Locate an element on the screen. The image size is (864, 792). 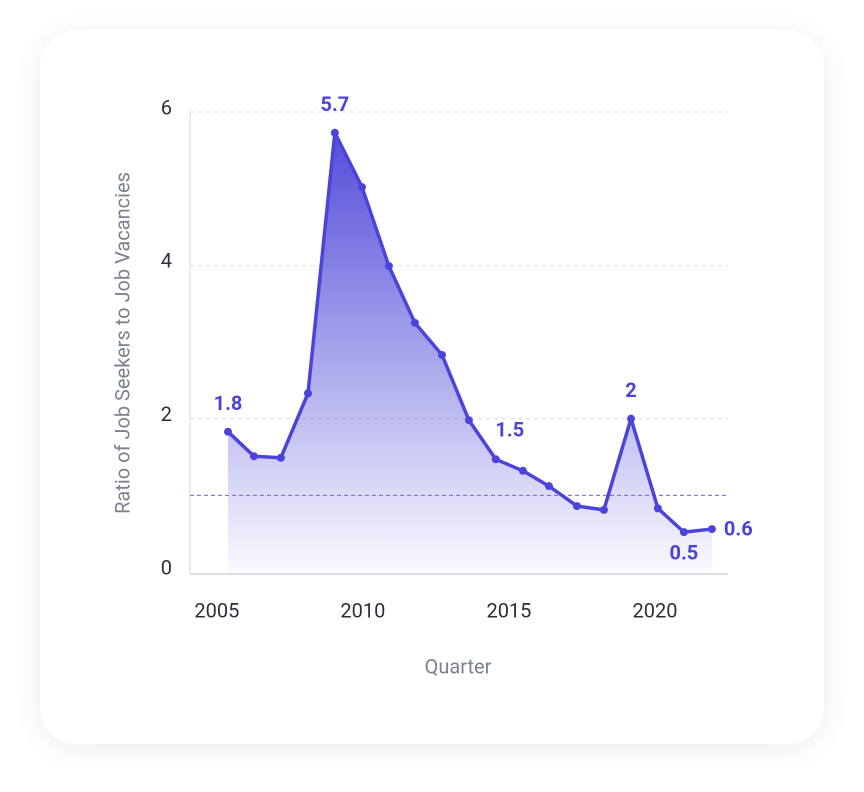
data-label: 1.8 is located at coordinates (228, 403).